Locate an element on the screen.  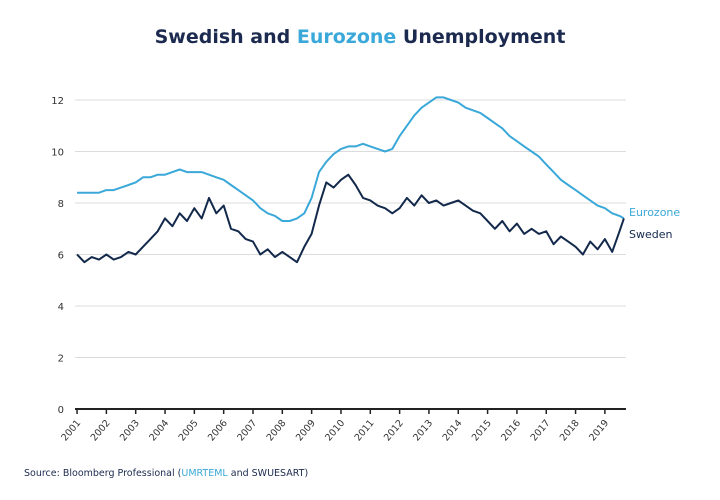
y-tick-label: 0 is located at coordinates (61, 410).